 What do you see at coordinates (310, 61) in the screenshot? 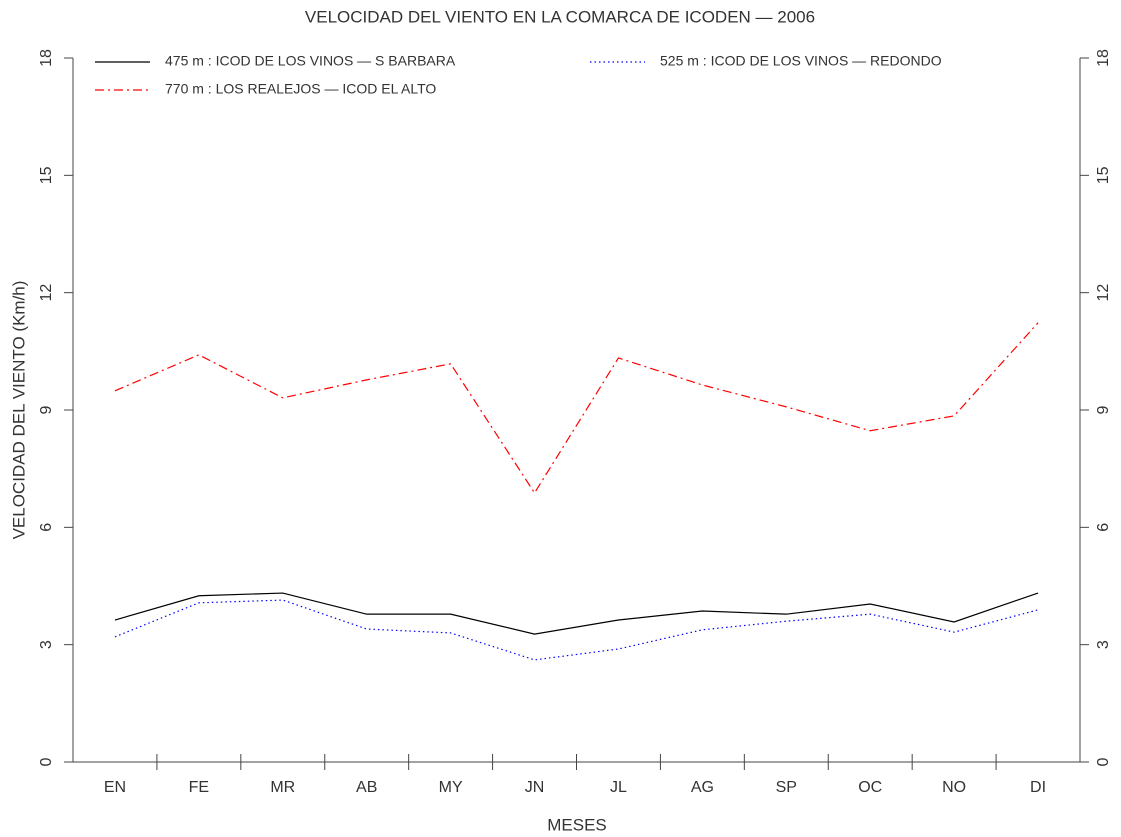
I see `legend-label: 475 m : ICOD DE LOS VINOS — S BARBARA` at bounding box center [310, 61].